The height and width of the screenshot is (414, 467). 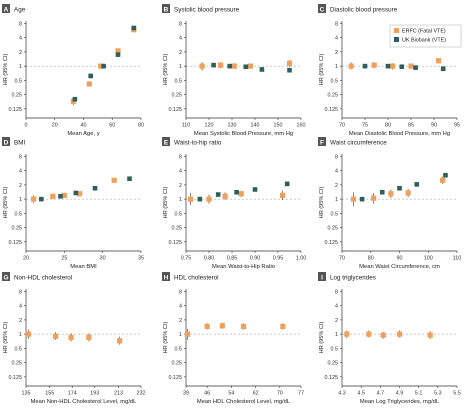 I want to click on x-tick-label: 5.5, so click(x=457, y=394).